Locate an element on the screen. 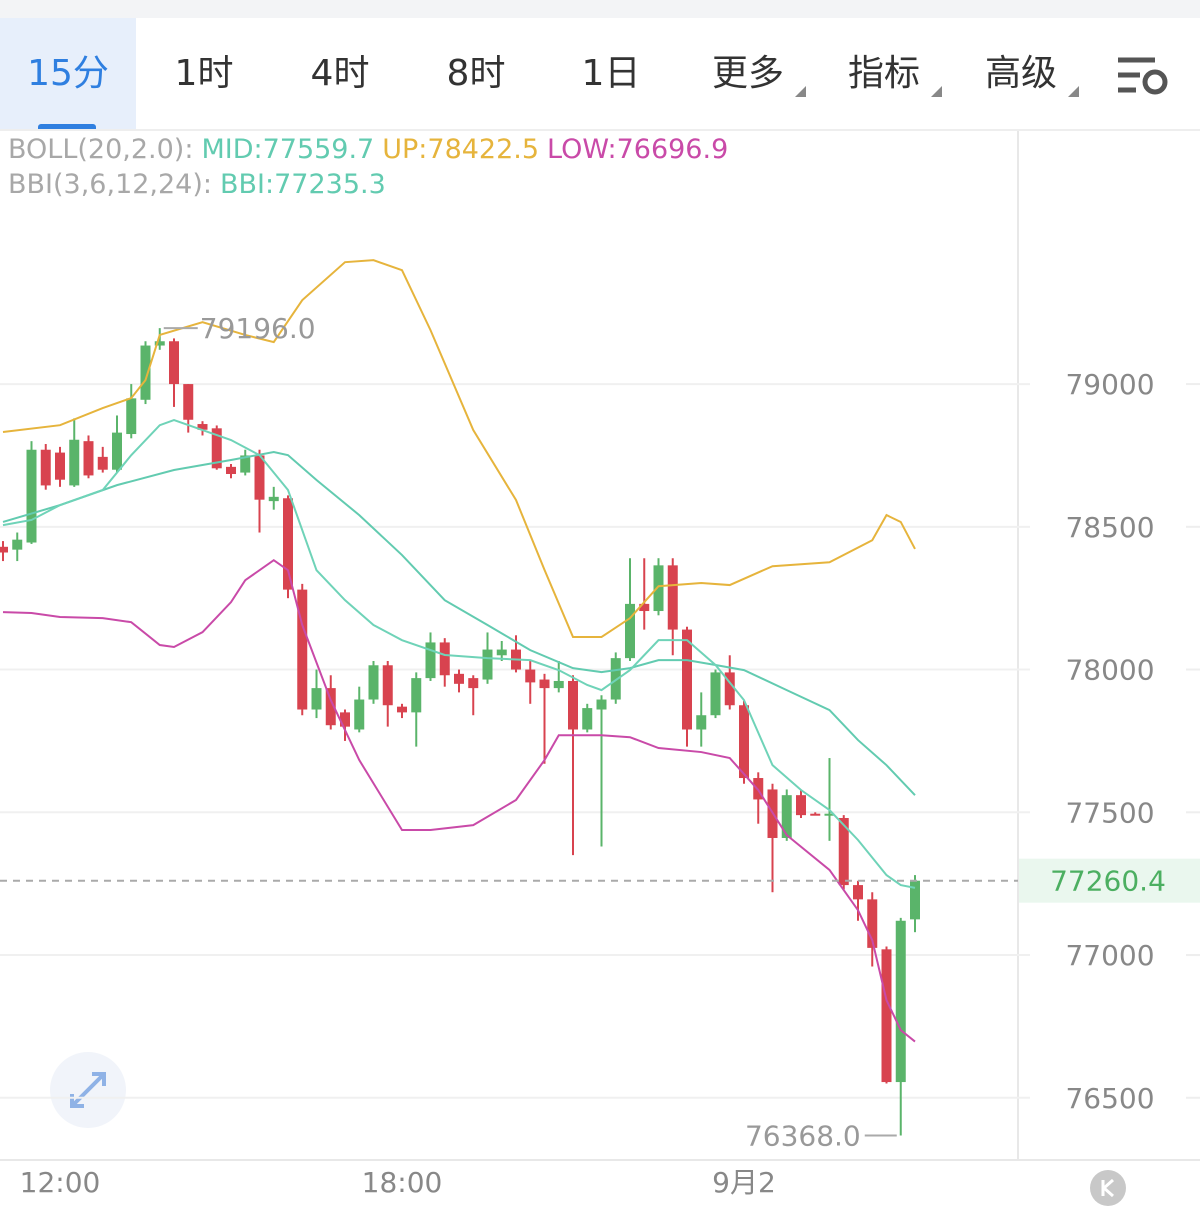 This screenshot has width=1200, height=1210. y-tick-label: 78500 is located at coordinates (1109, 527).